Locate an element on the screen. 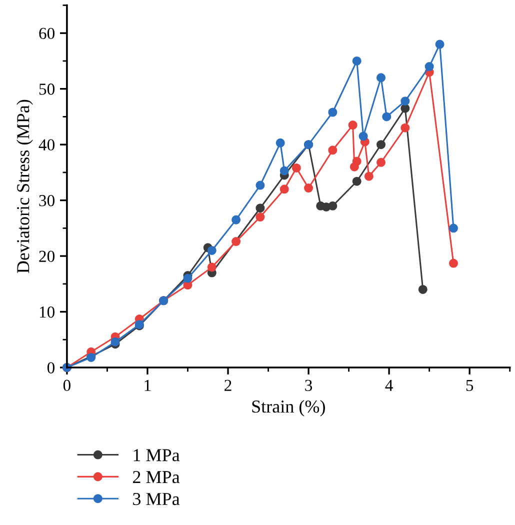  legend-label: 2 MPa is located at coordinates (156, 477).